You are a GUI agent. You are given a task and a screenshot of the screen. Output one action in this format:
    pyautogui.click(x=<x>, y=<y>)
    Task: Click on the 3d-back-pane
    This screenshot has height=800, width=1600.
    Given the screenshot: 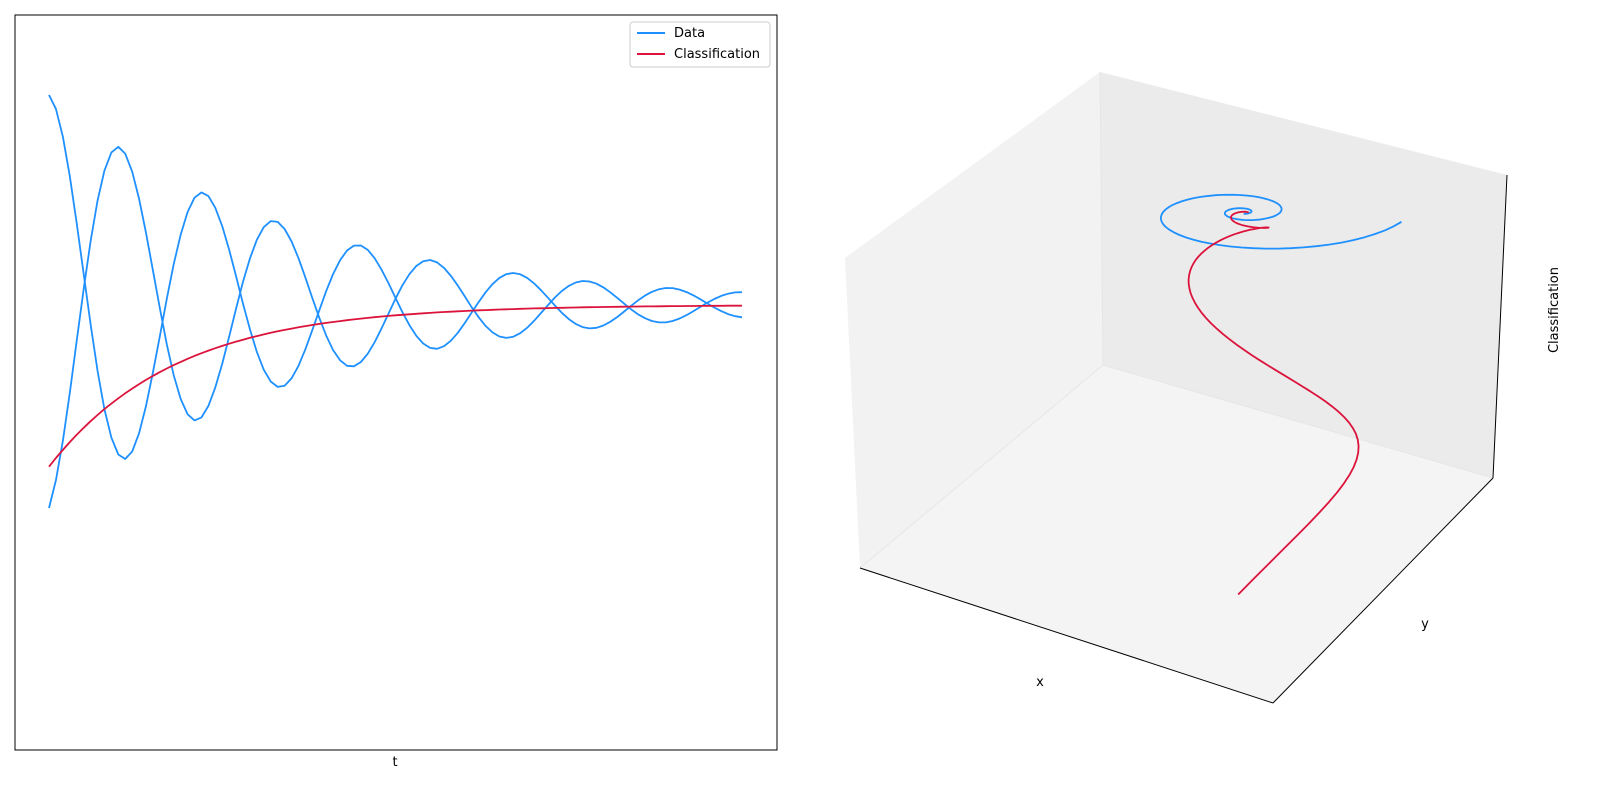 What is the action you would take?
    pyautogui.click(x=1303, y=275)
    